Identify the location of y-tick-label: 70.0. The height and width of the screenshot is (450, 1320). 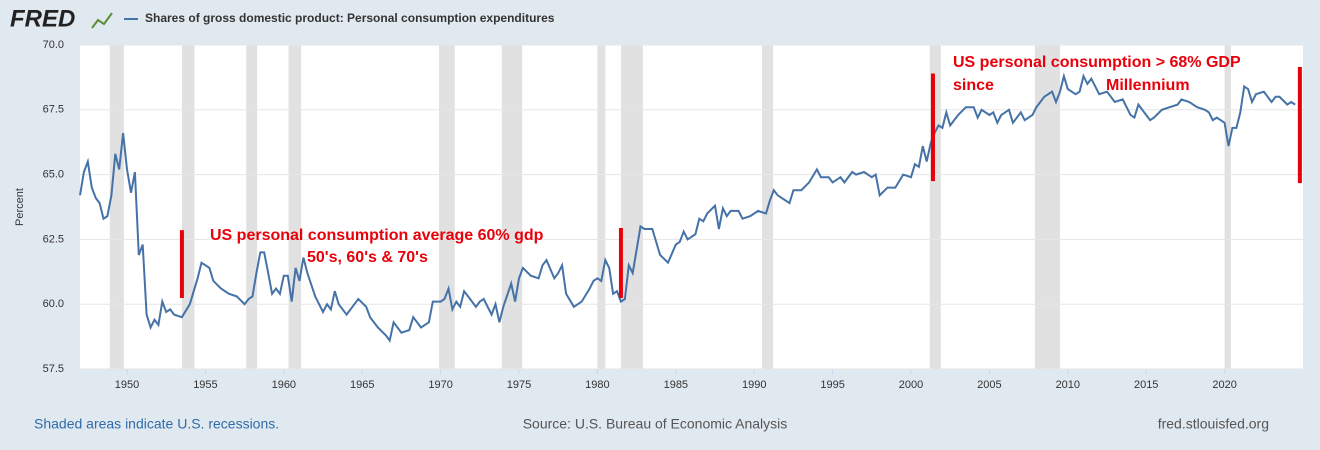
(53, 45).